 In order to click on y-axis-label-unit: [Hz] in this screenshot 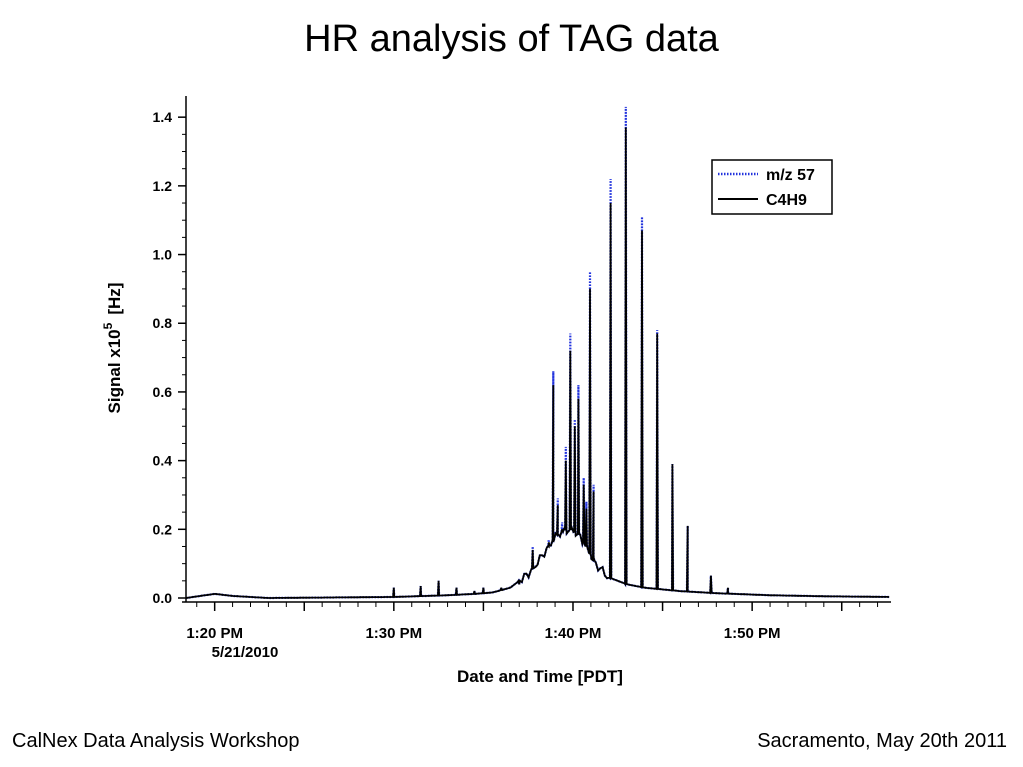, I will do `click(114, 299)`.